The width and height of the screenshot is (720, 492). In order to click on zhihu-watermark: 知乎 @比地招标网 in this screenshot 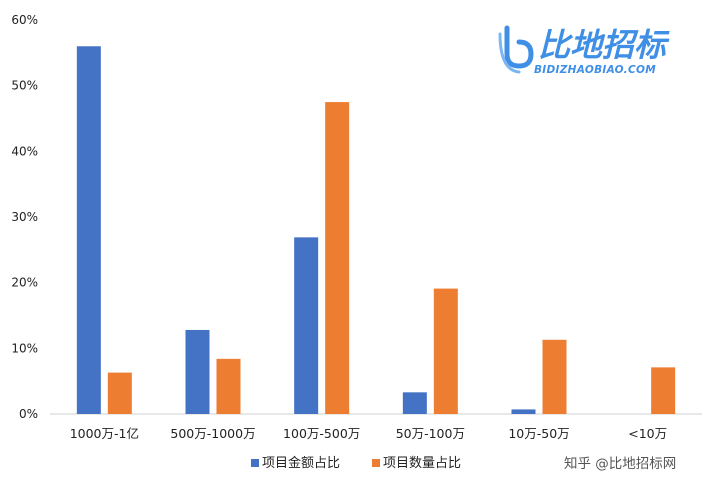, I will do `click(620, 463)`.